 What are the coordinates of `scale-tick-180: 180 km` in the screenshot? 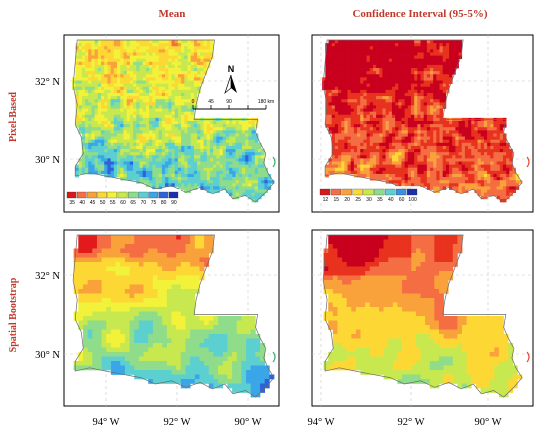 It's located at (266, 102).